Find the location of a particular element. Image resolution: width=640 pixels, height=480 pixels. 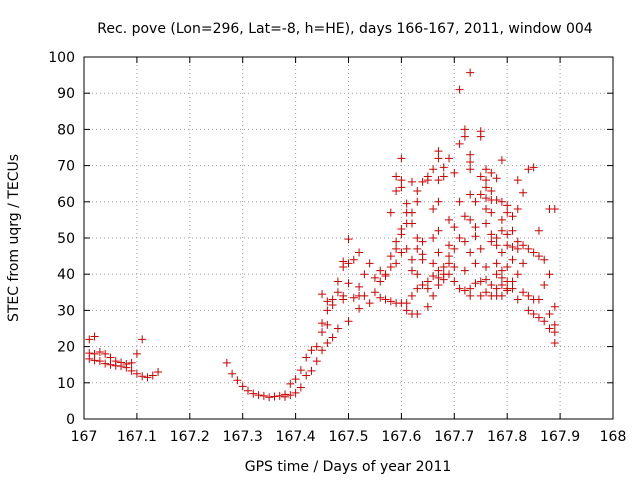

y-tick-label: 40 is located at coordinates (66, 275).